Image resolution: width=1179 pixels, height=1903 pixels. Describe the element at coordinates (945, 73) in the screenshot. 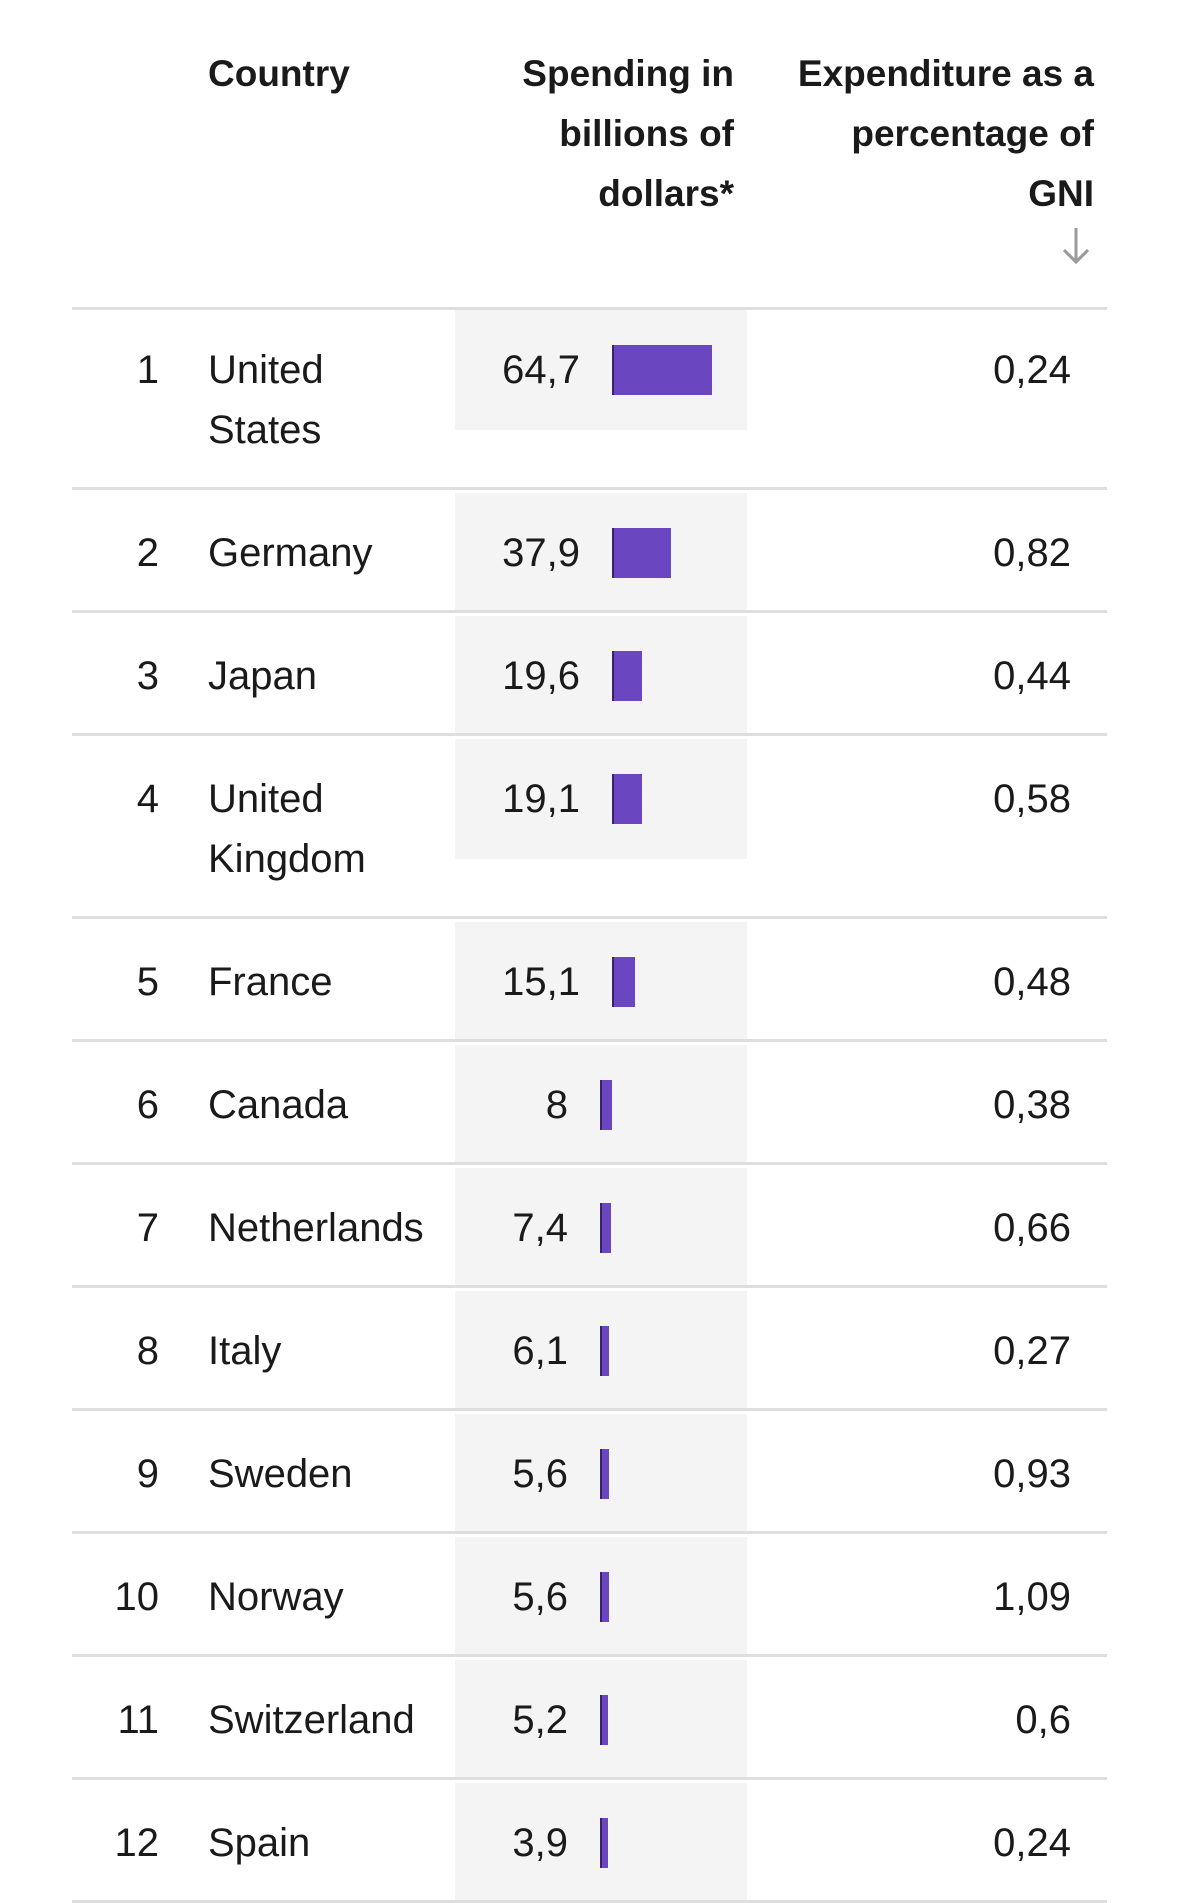

I see `column-header-gni-line: Expenditure as a` at that location.